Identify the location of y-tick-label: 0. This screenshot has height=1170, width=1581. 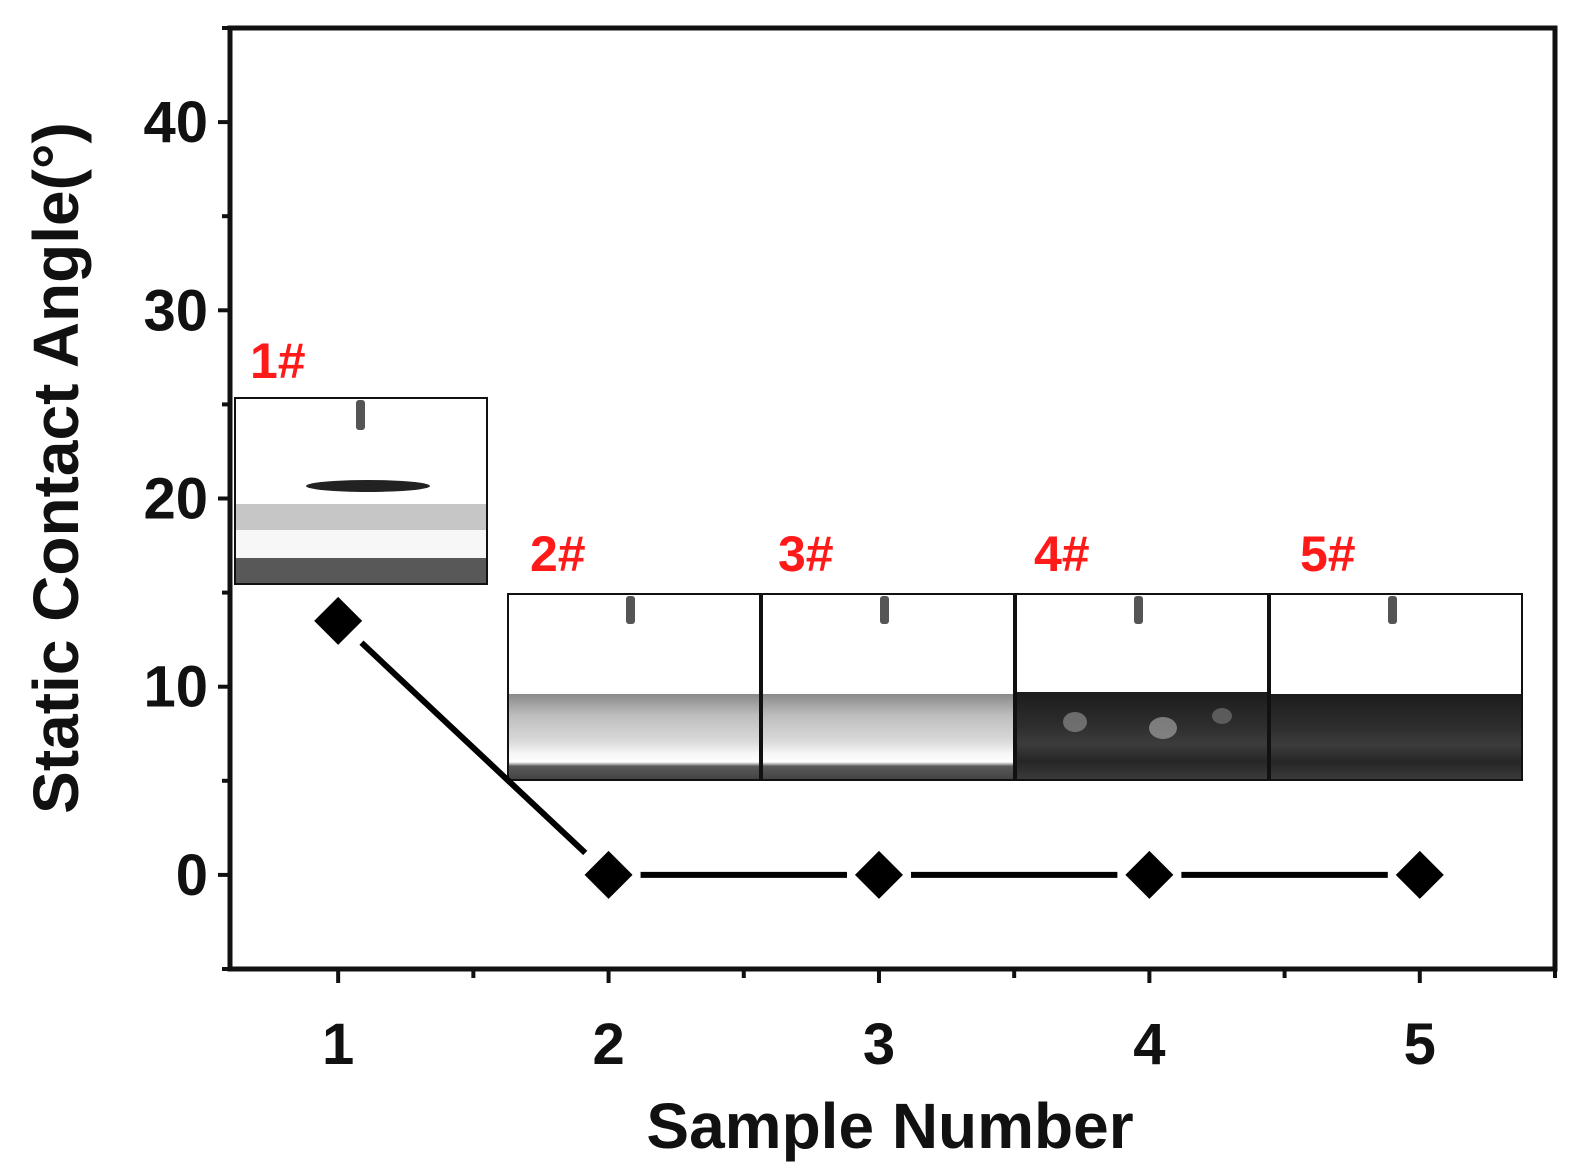
(192, 875).